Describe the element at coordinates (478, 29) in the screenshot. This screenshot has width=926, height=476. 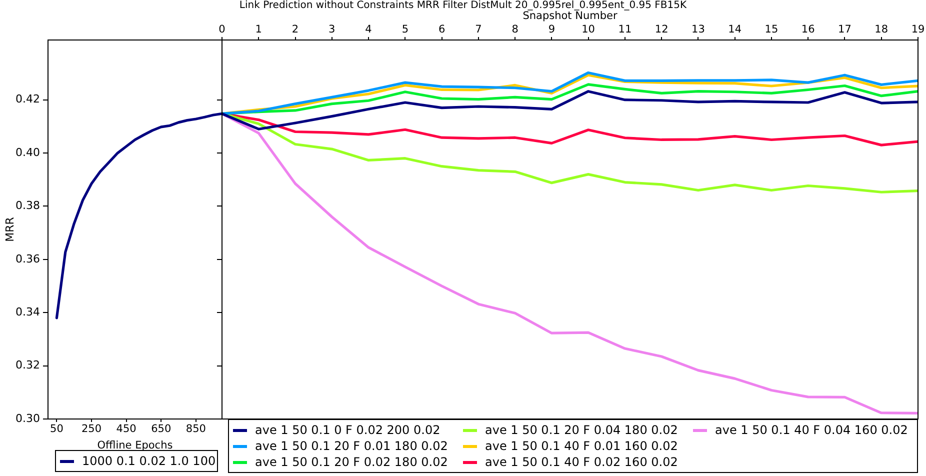
I see `x-tick-label: 7` at that location.